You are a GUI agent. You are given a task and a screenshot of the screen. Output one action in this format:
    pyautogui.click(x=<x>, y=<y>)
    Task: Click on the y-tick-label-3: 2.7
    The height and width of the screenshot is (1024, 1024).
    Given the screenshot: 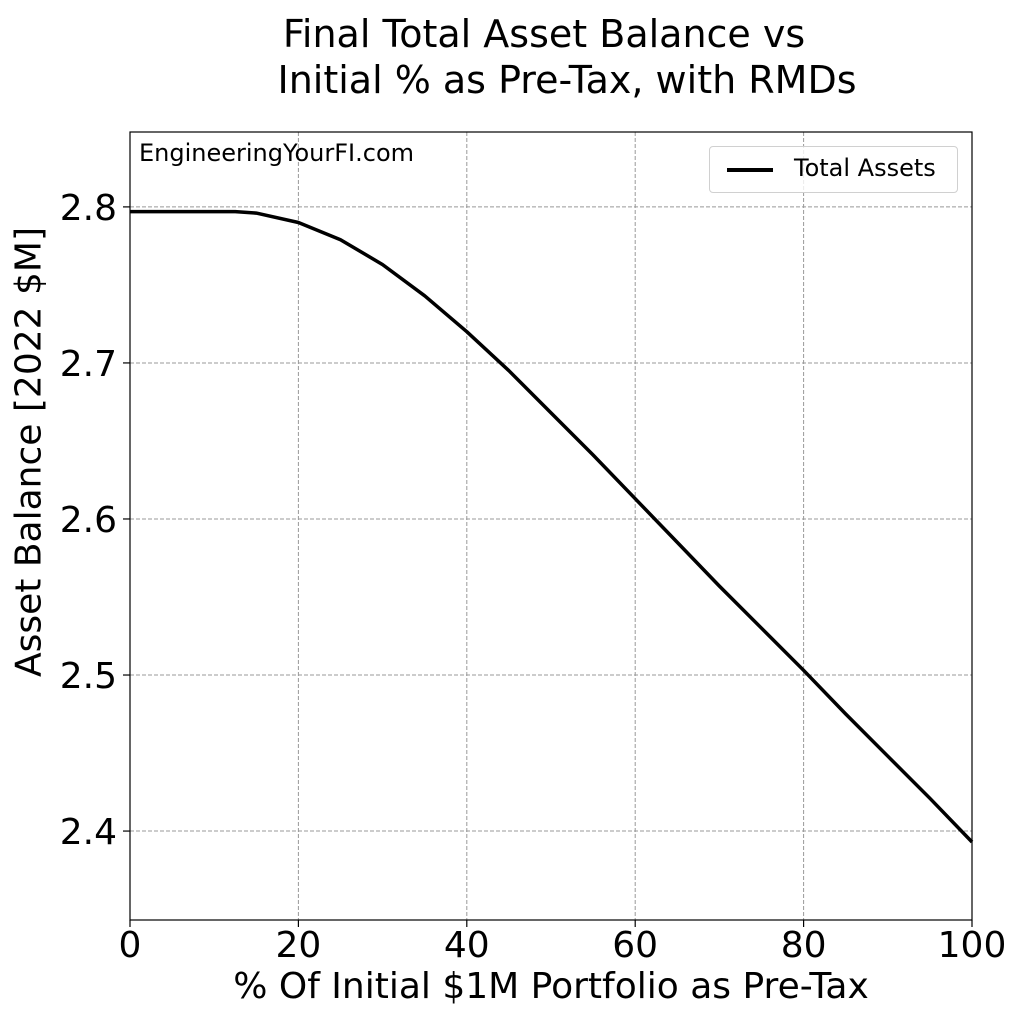 What is the action you would take?
    pyautogui.click(x=88, y=364)
    